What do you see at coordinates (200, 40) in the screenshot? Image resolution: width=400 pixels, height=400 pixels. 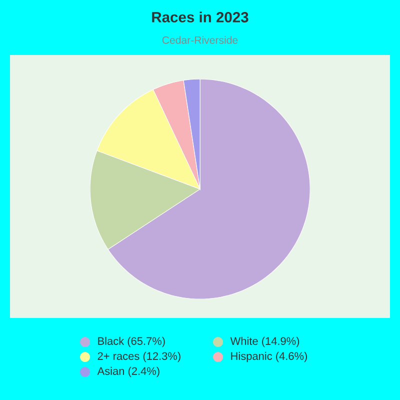 I see `chart-subtitle: Cedar-Riverside` at bounding box center [200, 40].